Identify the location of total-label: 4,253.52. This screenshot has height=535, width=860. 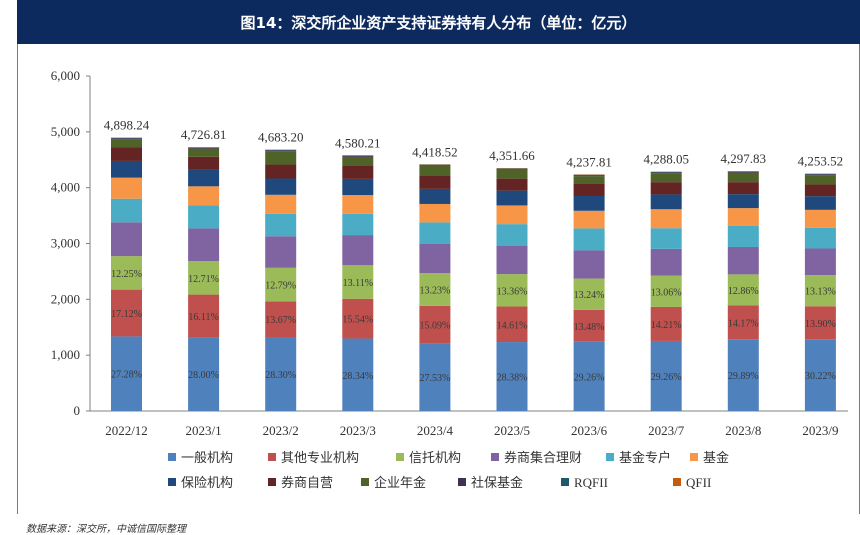
(821, 161).